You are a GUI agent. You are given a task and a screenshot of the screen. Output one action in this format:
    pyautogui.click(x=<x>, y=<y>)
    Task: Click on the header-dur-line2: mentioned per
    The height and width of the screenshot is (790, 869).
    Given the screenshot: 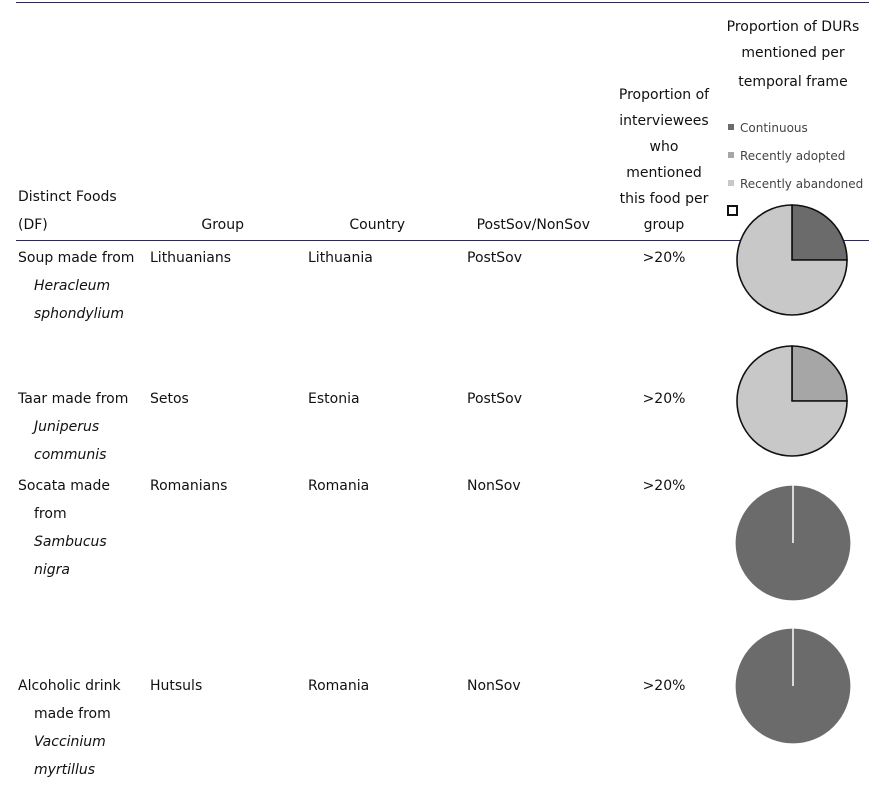 What is the action you would take?
    pyautogui.click(x=793, y=53)
    